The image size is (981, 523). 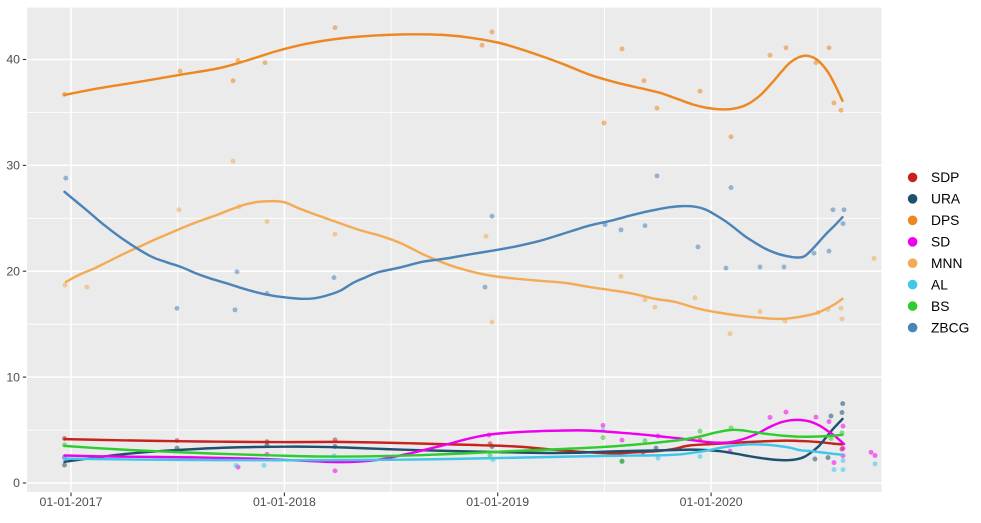 What do you see at coordinates (16, 483) in the screenshot?
I see `svg-text: 0` at bounding box center [16, 483].